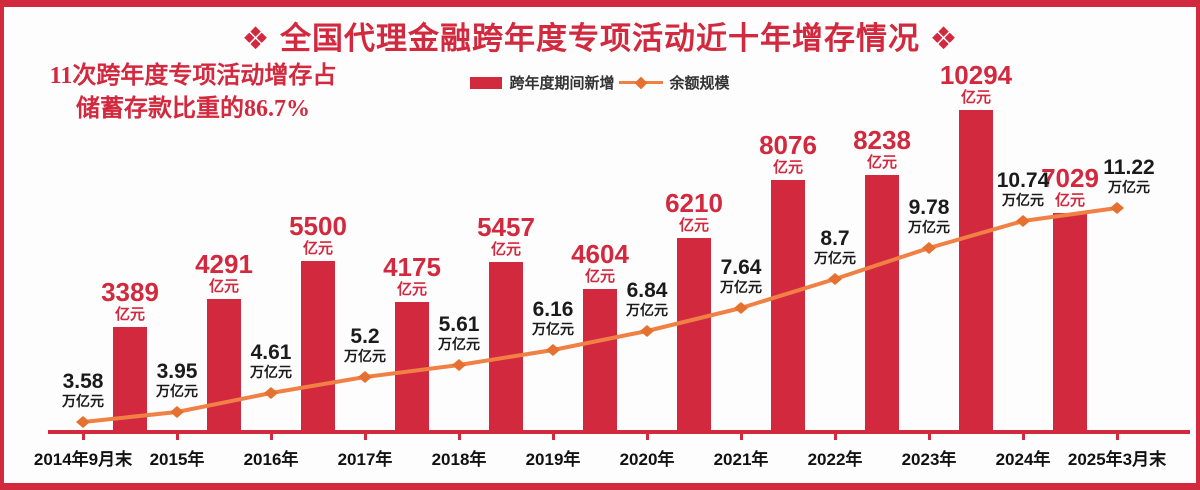 The image size is (1200, 490). I want to click on legend-label-line: 余额规模, so click(699, 83).